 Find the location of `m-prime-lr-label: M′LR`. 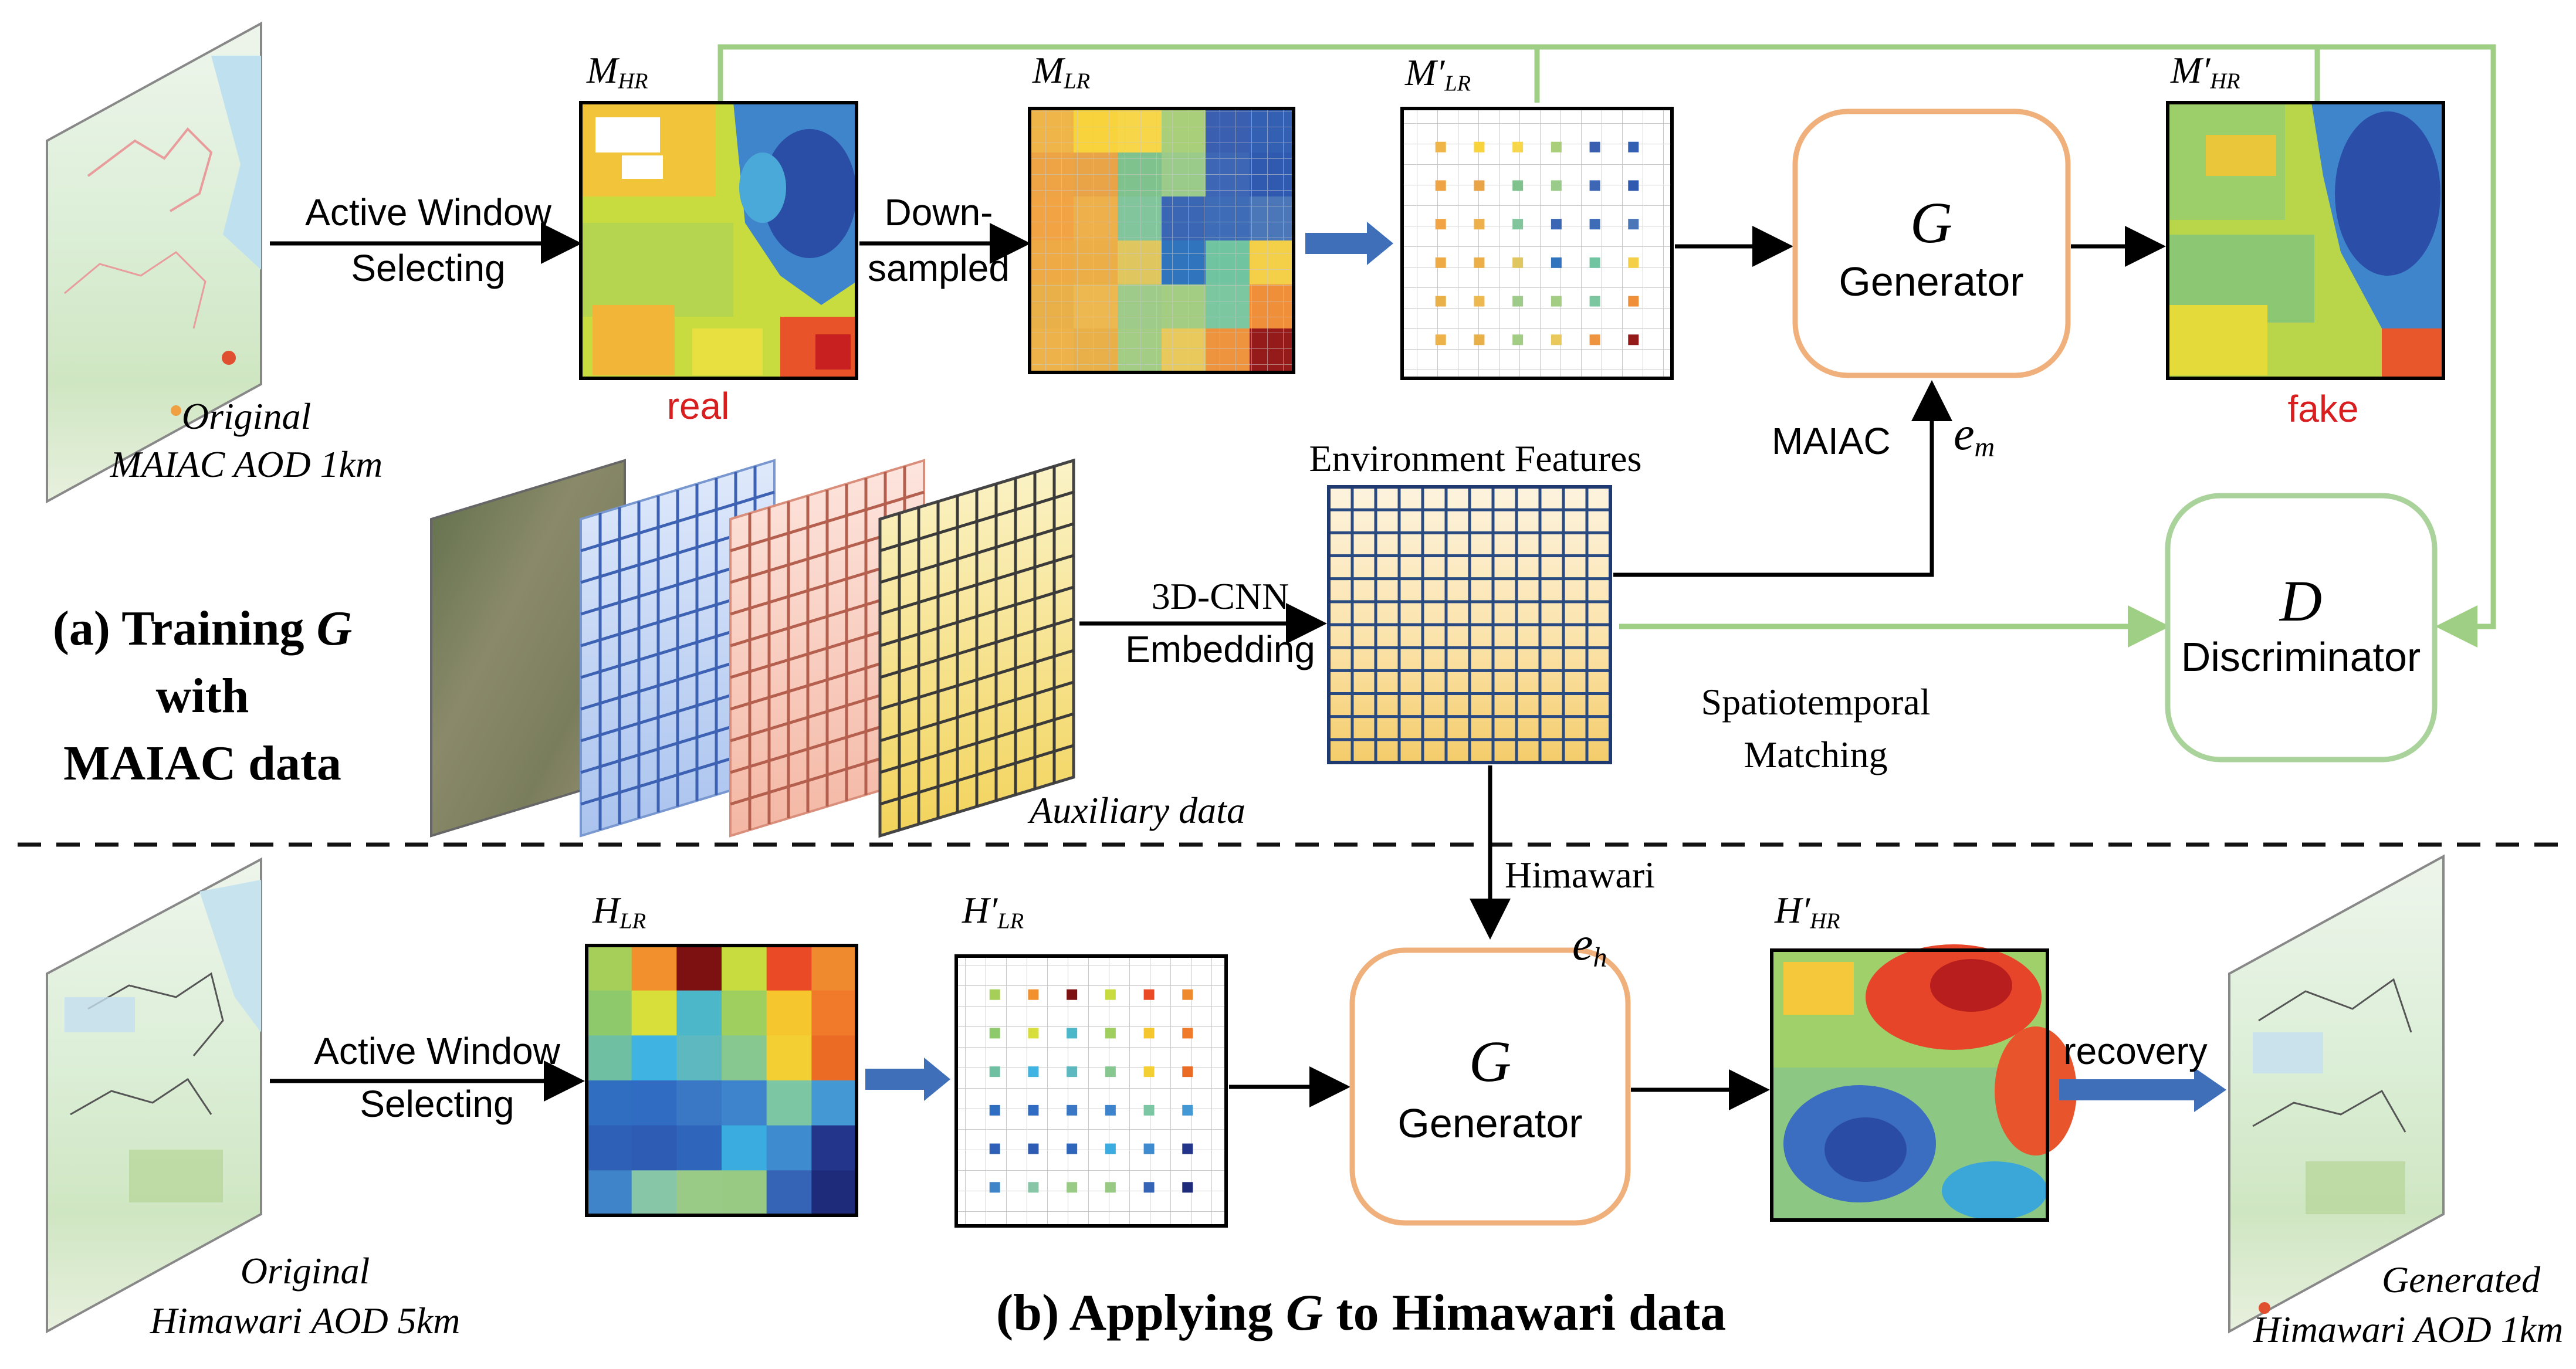

m-prime-lr-label: M′LR is located at coordinates (1438, 74).